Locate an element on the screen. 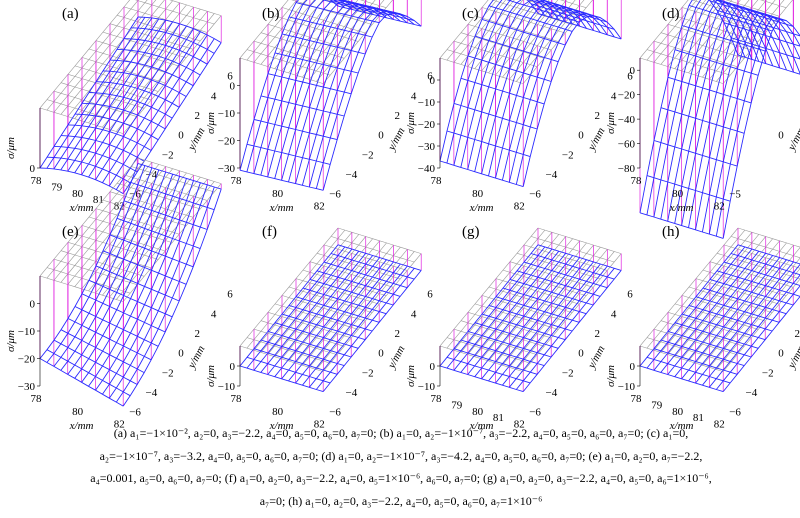 The image size is (800, 518). panel-letter: (g) is located at coordinates (471, 232).